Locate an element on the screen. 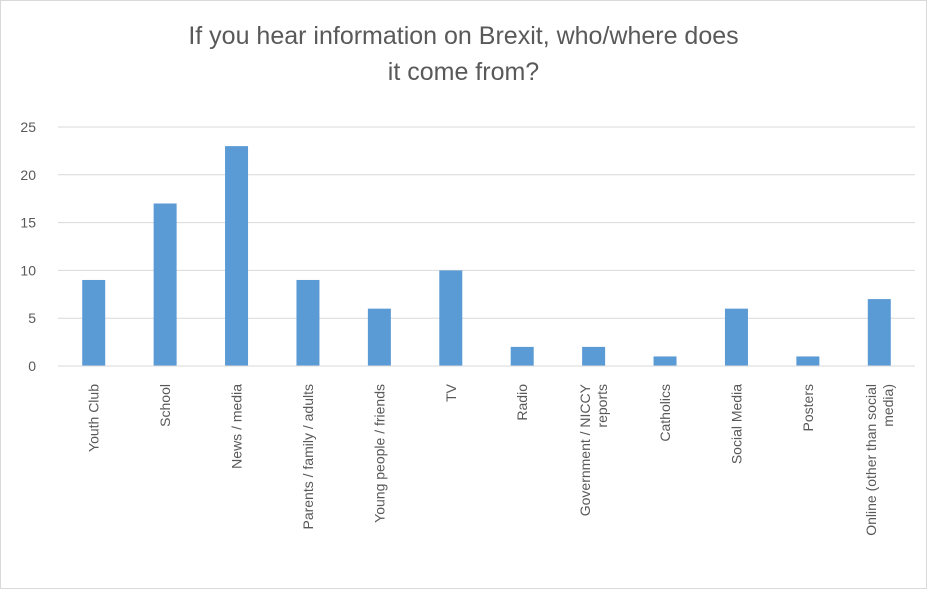 The width and height of the screenshot is (927, 589). y-tick-label-25: 25 is located at coordinates (28, 127).